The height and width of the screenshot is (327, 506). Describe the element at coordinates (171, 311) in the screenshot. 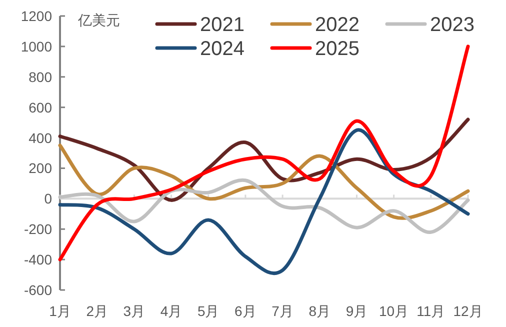

I see `x-tick-label: 4月` at that location.